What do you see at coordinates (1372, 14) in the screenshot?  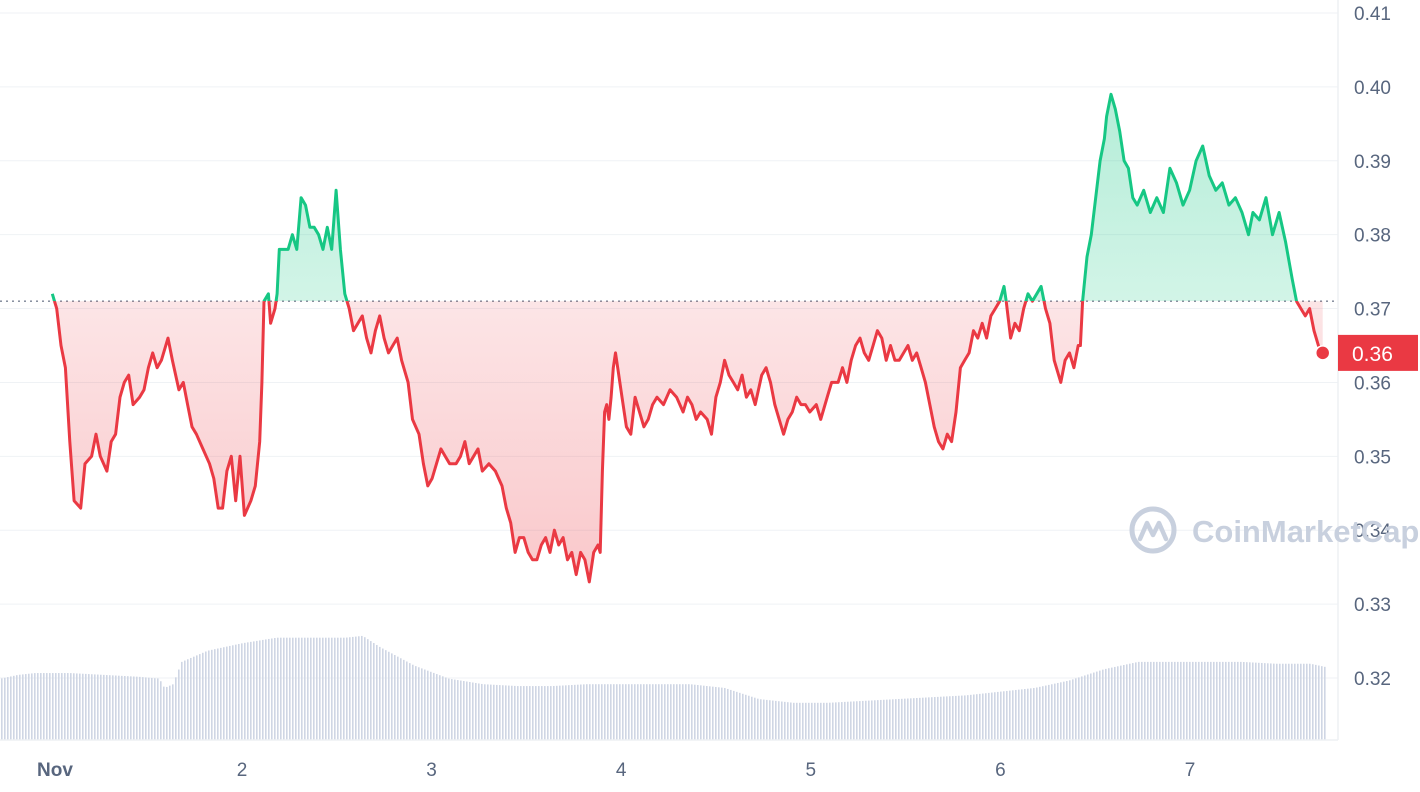 I see `y-tick-label: 0.41` at bounding box center [1372, 14].